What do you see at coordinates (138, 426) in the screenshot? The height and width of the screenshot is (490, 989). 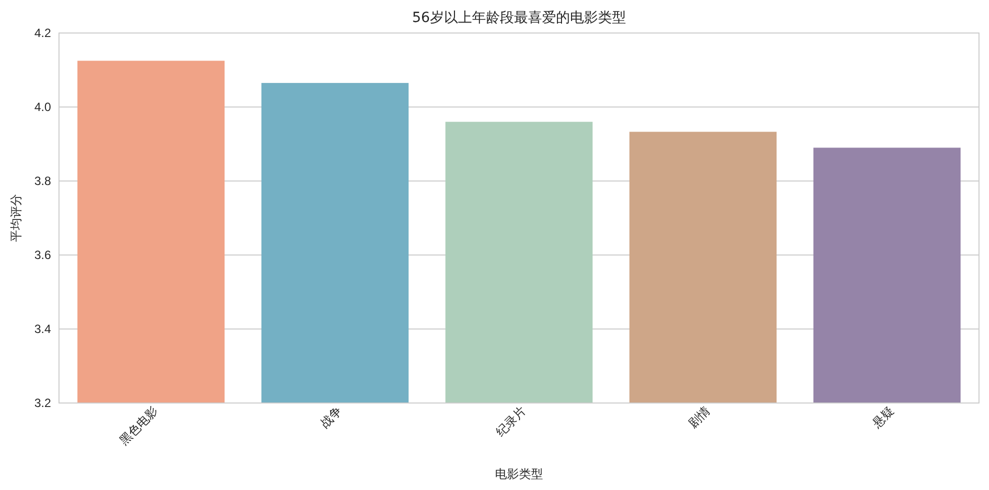 I see `x-tick-label: 黑色电影` at bounding box center [138, 426].